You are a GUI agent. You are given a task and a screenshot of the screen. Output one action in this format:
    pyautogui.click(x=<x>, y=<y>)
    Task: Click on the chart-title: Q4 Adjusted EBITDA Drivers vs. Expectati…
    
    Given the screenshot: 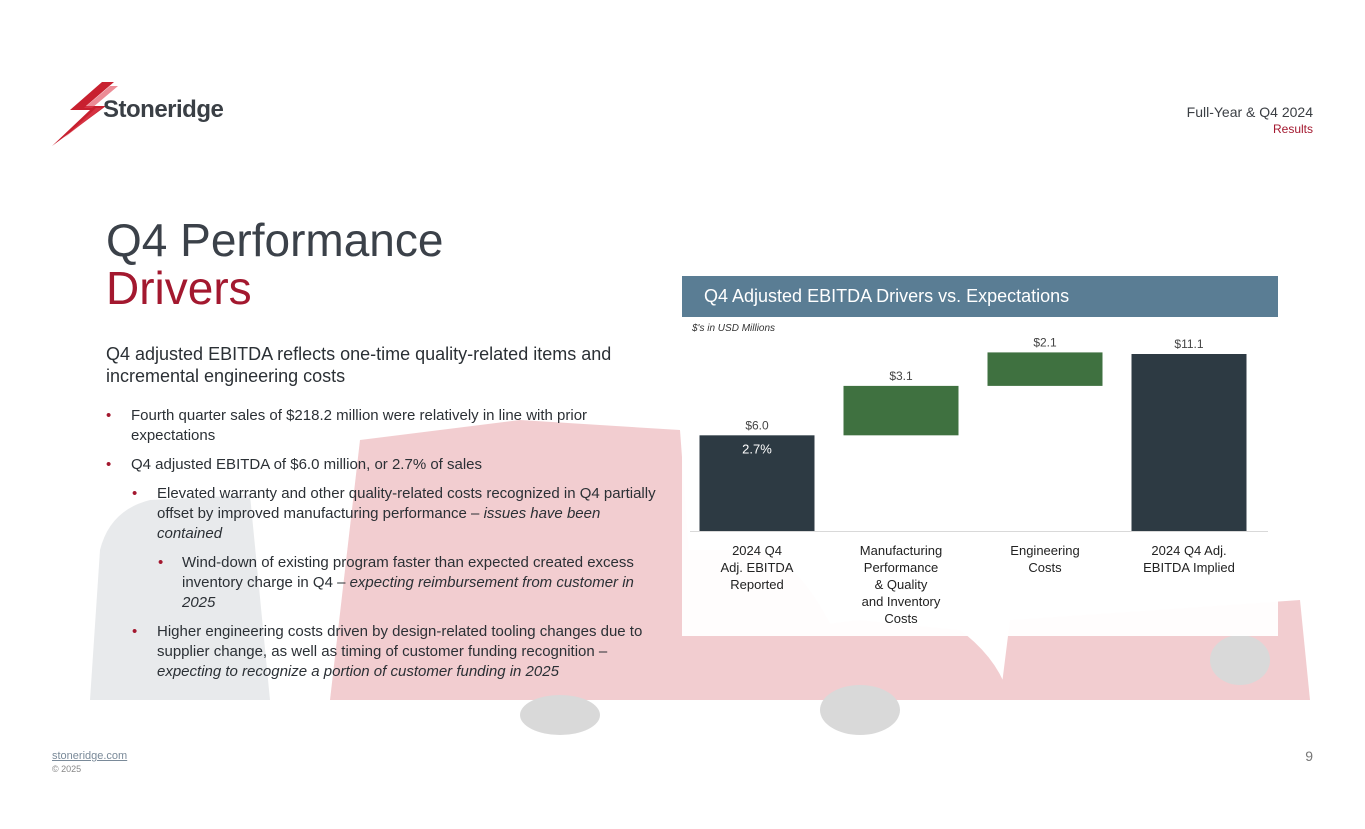 What is the action you would take?
    pyautogui.click(x=980, y=296)
    